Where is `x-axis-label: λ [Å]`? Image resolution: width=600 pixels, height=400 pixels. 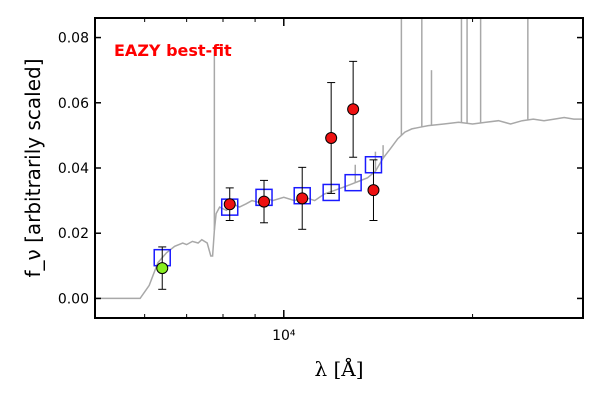 x-axis-label: λ [Å] is located at coordinates (338, 368).